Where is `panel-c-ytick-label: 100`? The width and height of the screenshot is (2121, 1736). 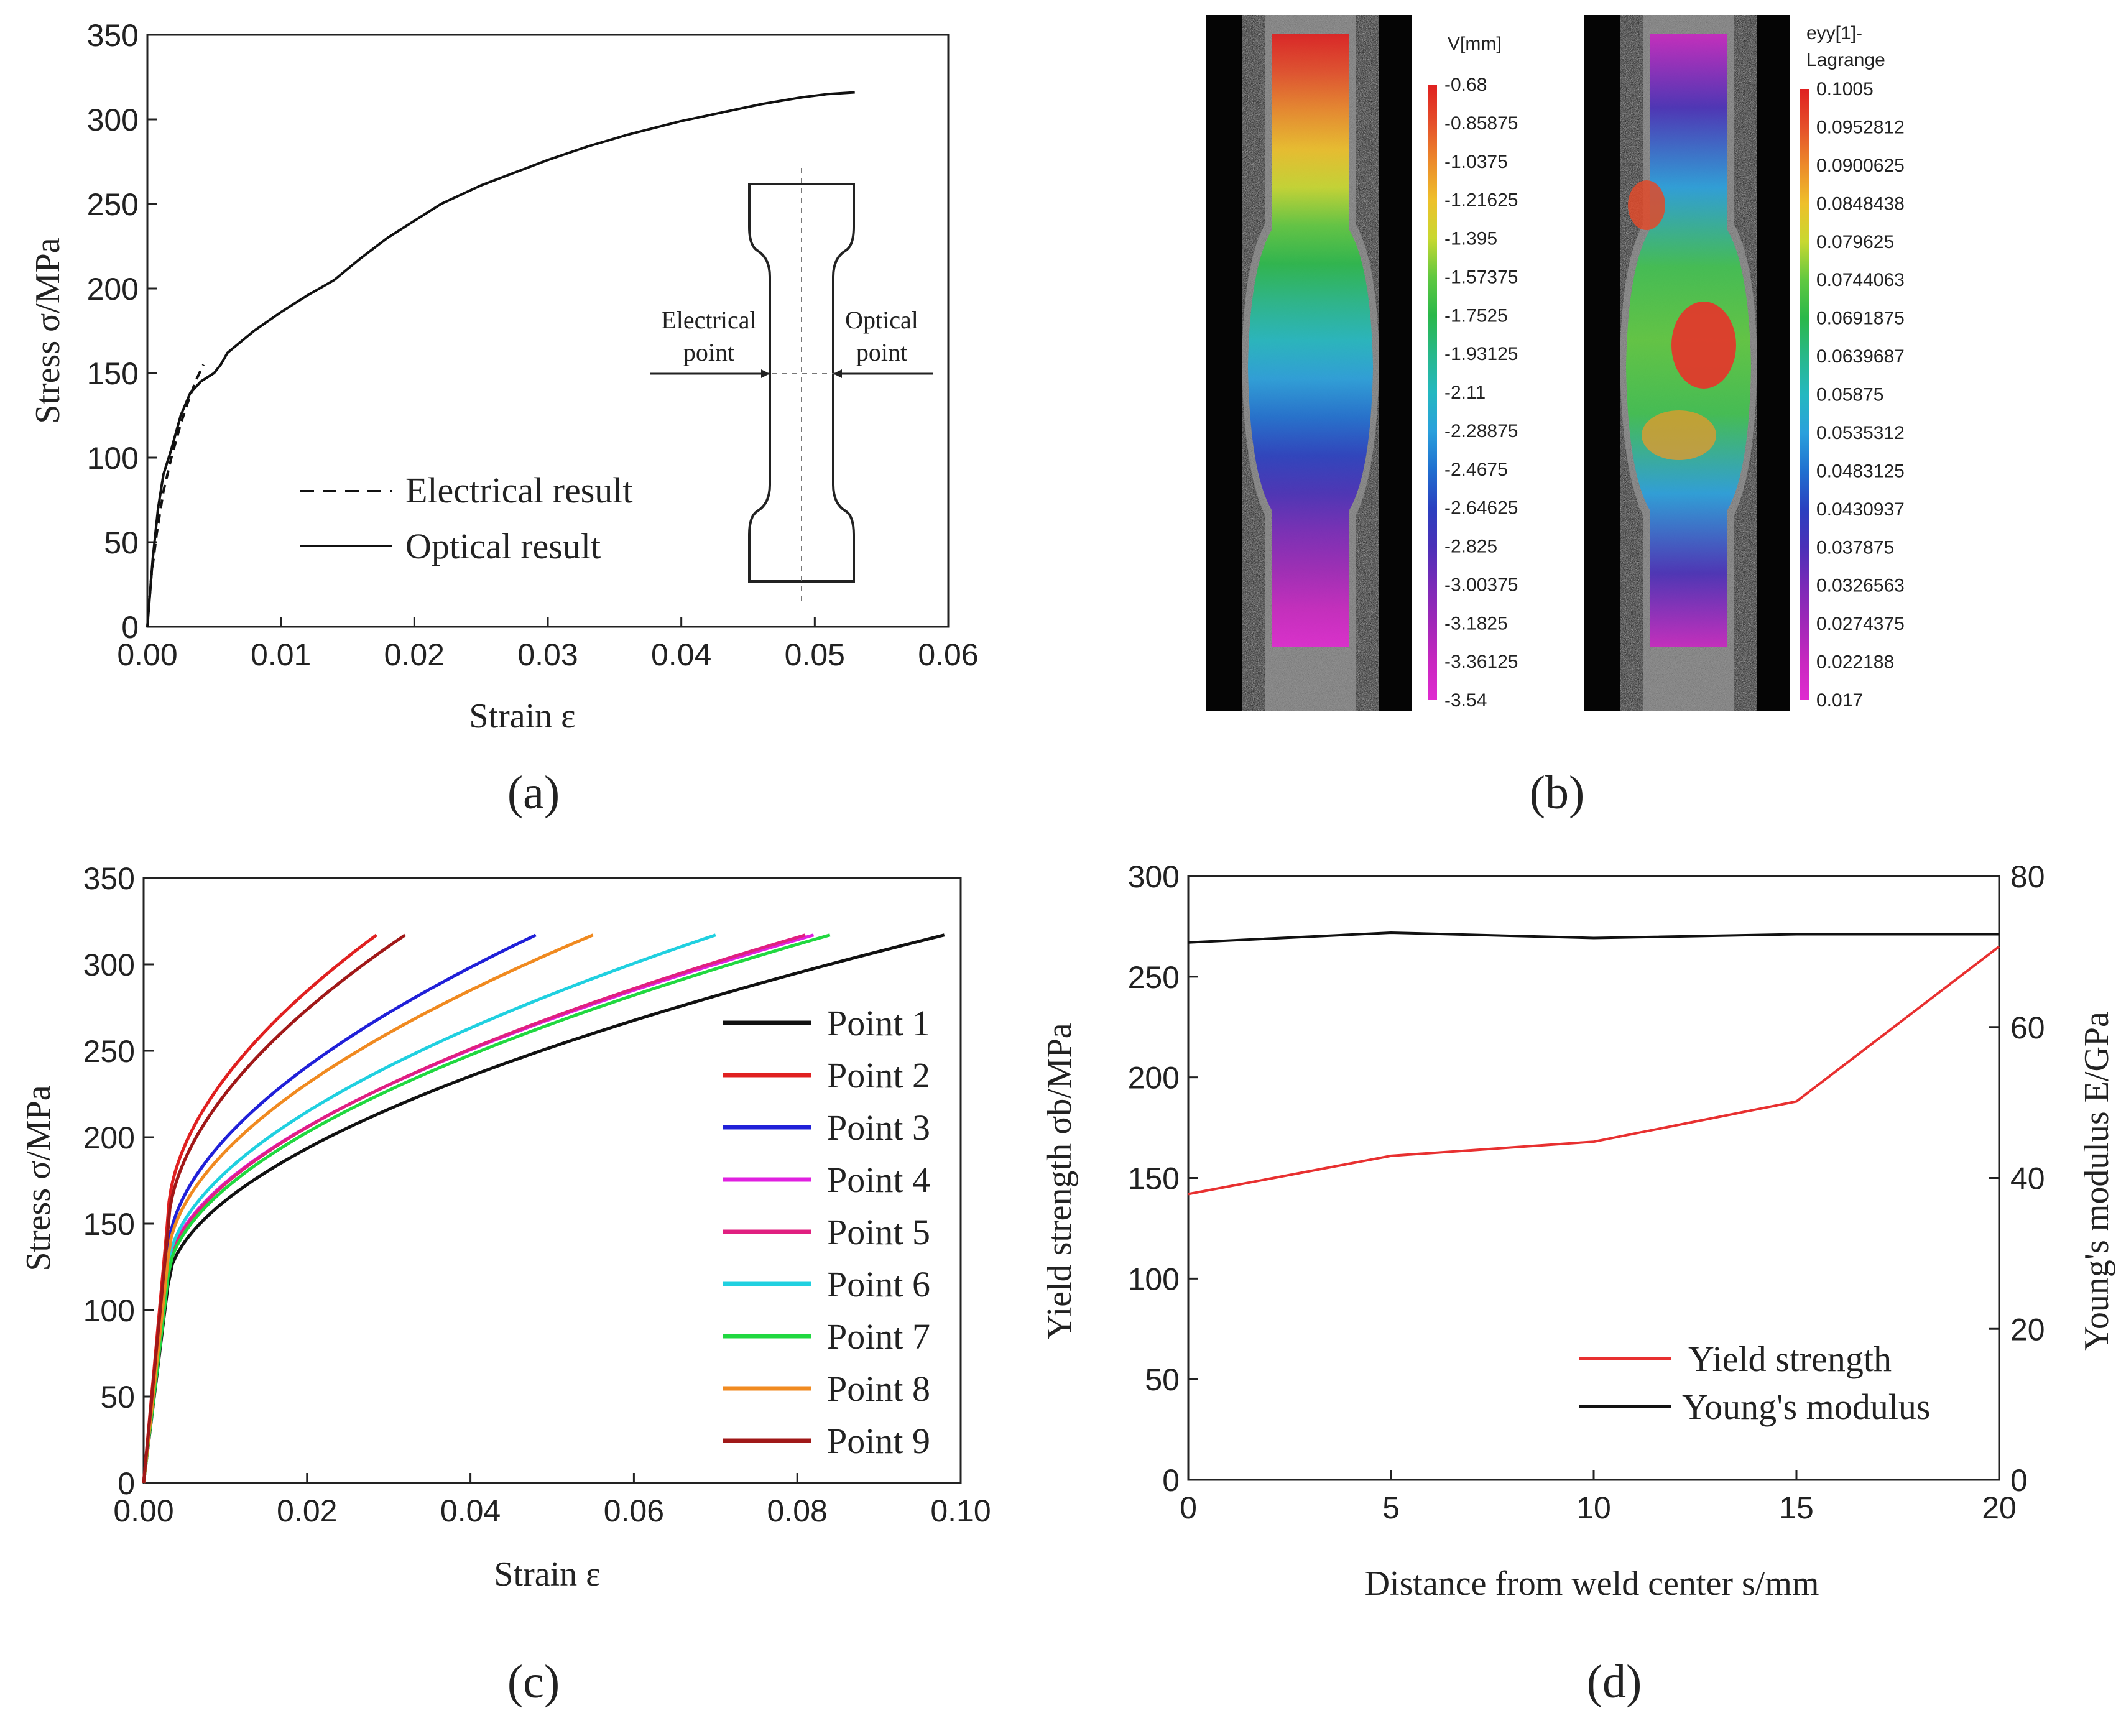 panel-c-ytick-label: 100 is located at coordinates (109, 1310).